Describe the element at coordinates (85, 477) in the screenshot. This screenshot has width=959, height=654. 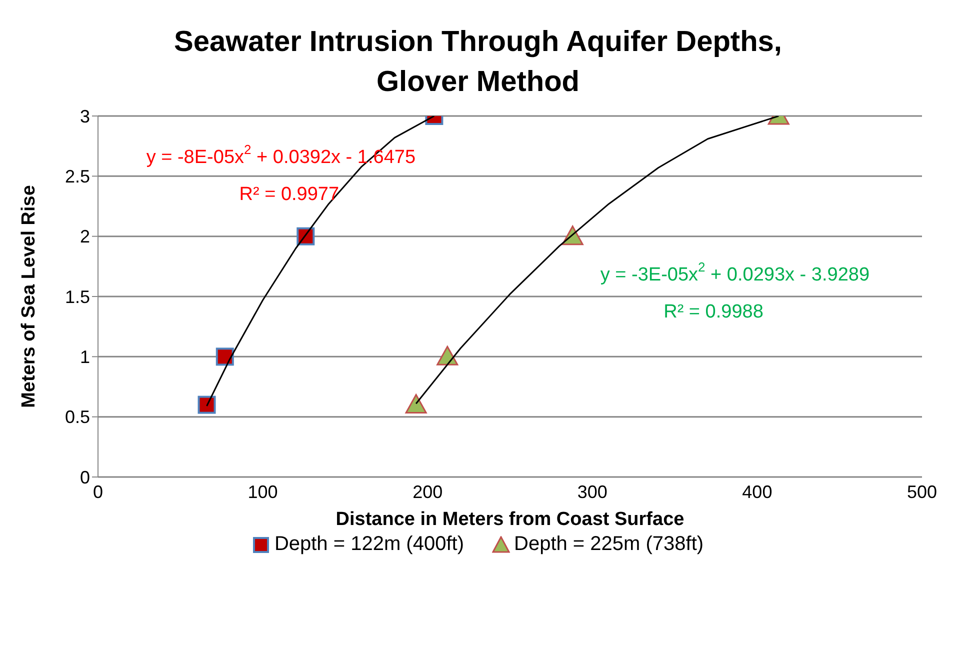
I see `y-tick-label: 0` at that location.